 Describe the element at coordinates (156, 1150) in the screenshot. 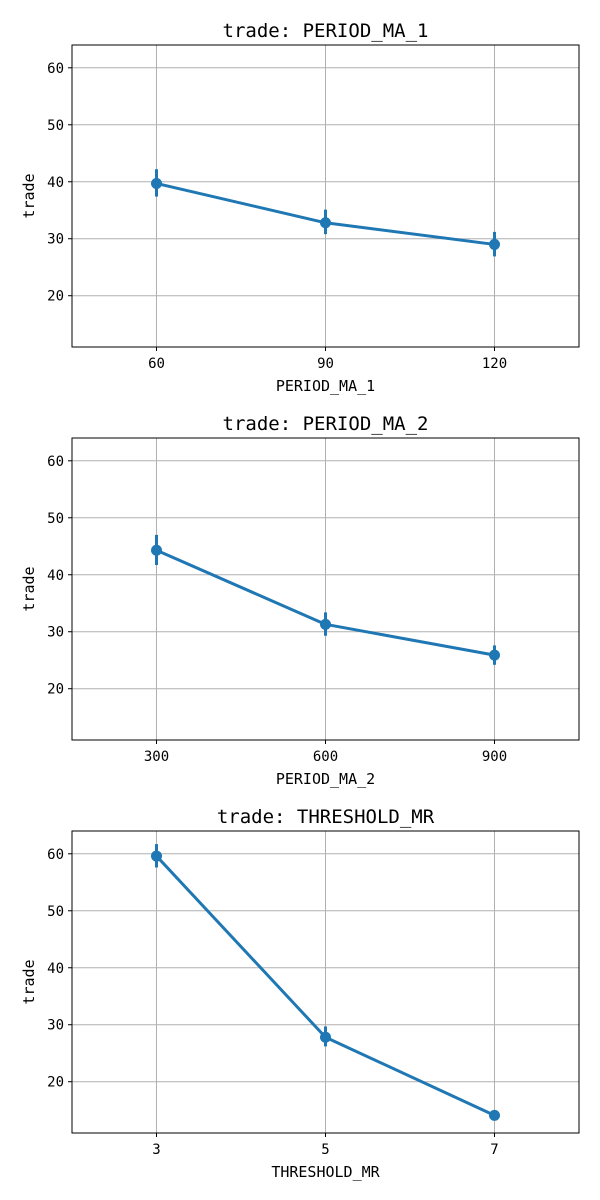

I see `x-tick-label: 3` at that location.